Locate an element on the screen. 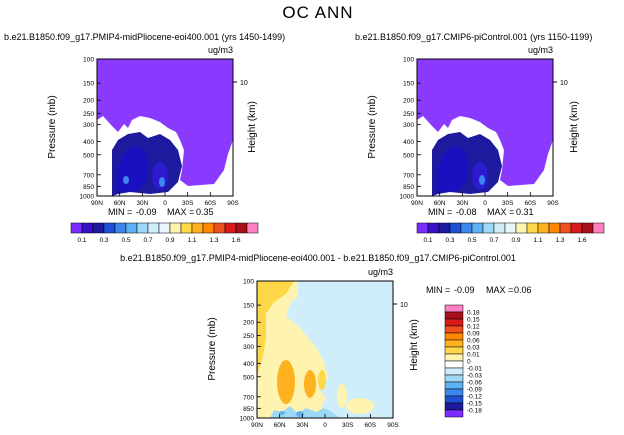 The width and height of the screenshot is (624, 435). colorbar-label: -0.01 is located at coordinates (474, 369).